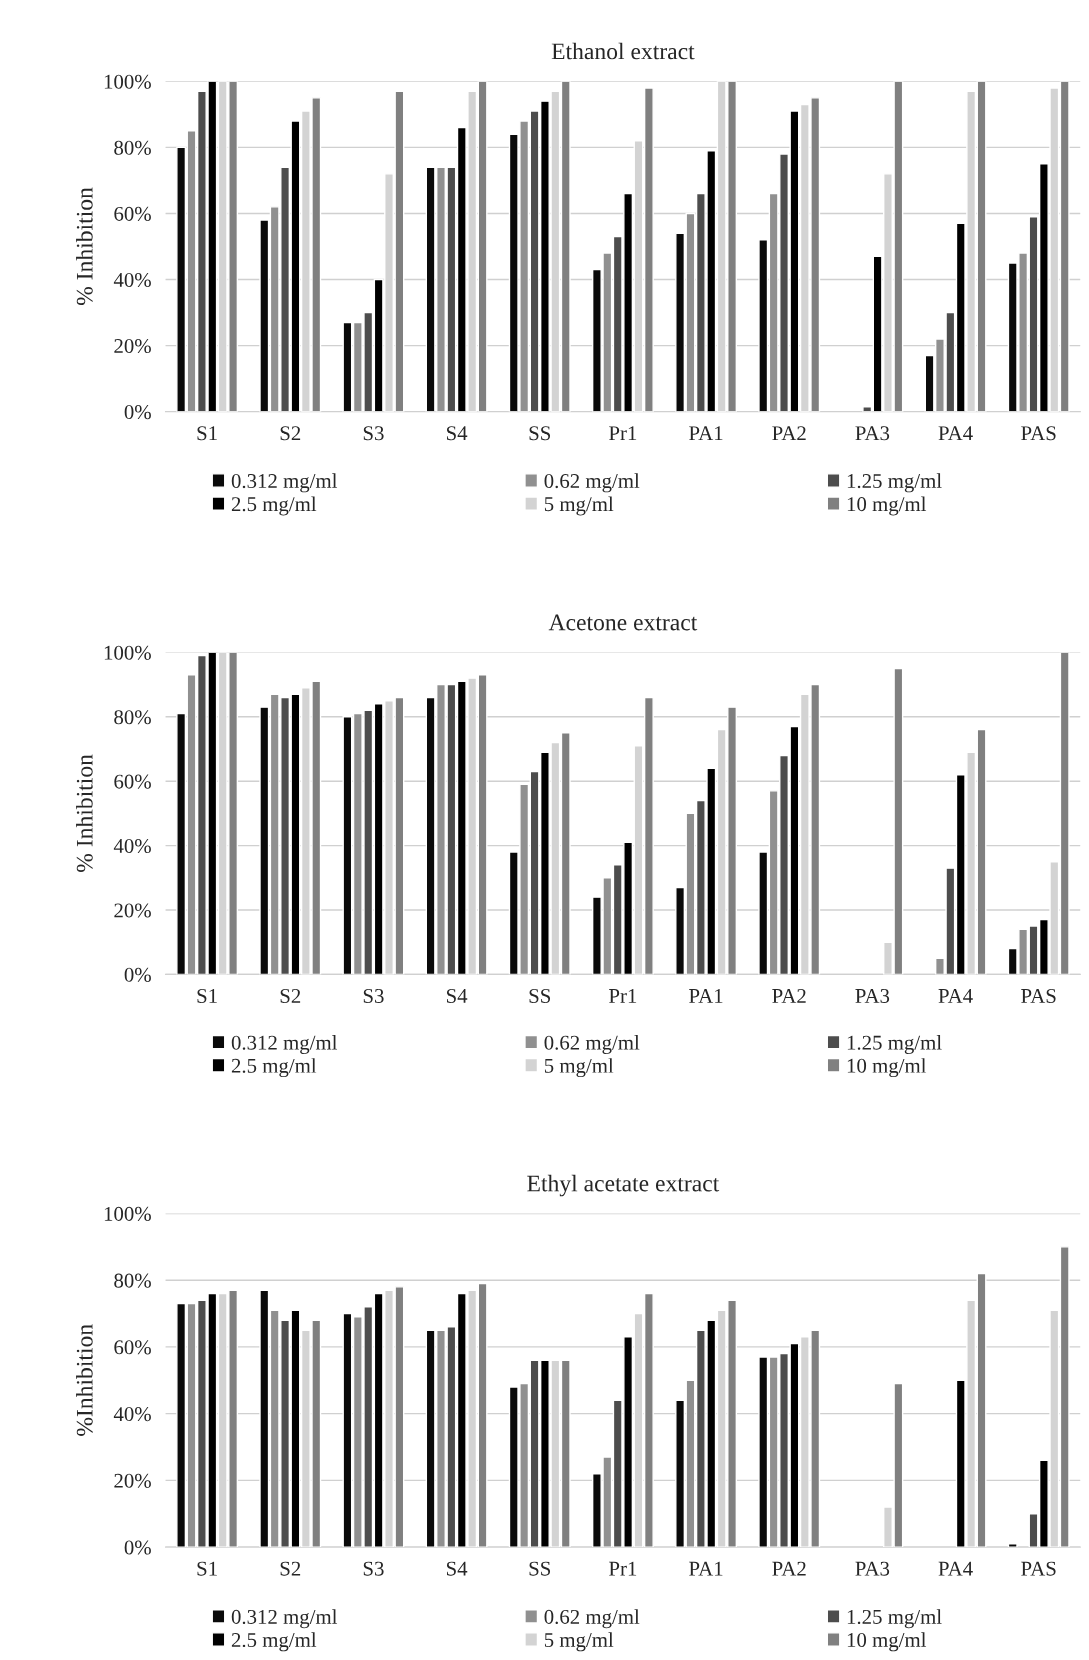 This screenshot has width=1089, height=1660. I want to click on chart-title: Acetone extract, so click(623, 622).